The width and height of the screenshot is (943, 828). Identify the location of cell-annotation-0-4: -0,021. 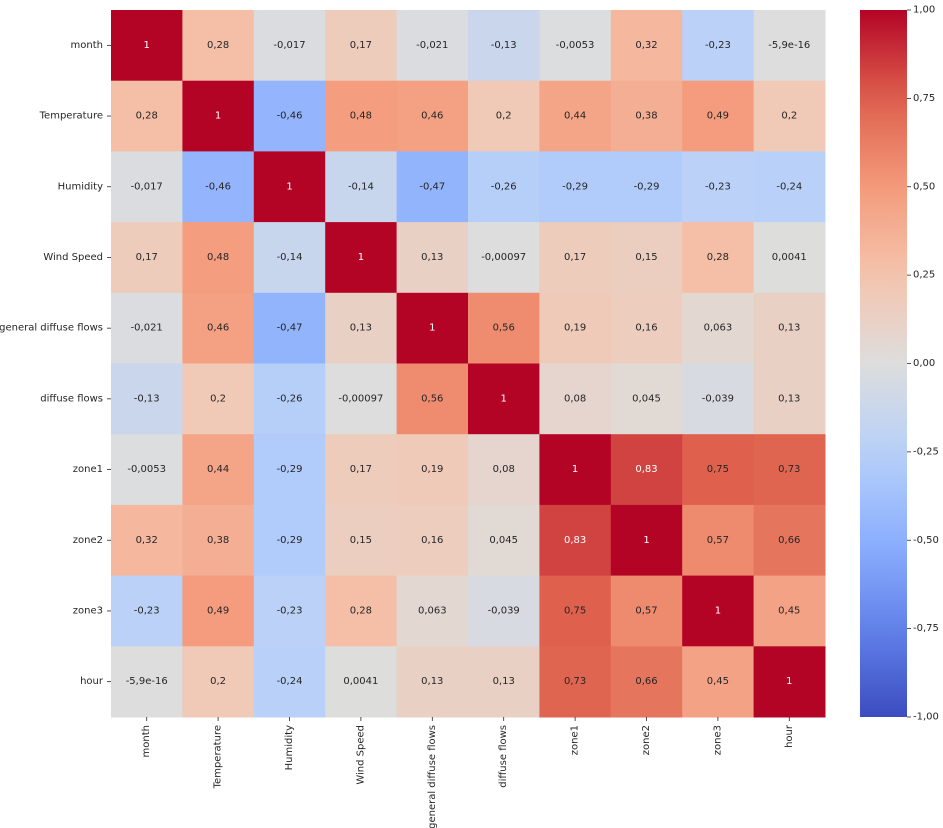
(432, 45).